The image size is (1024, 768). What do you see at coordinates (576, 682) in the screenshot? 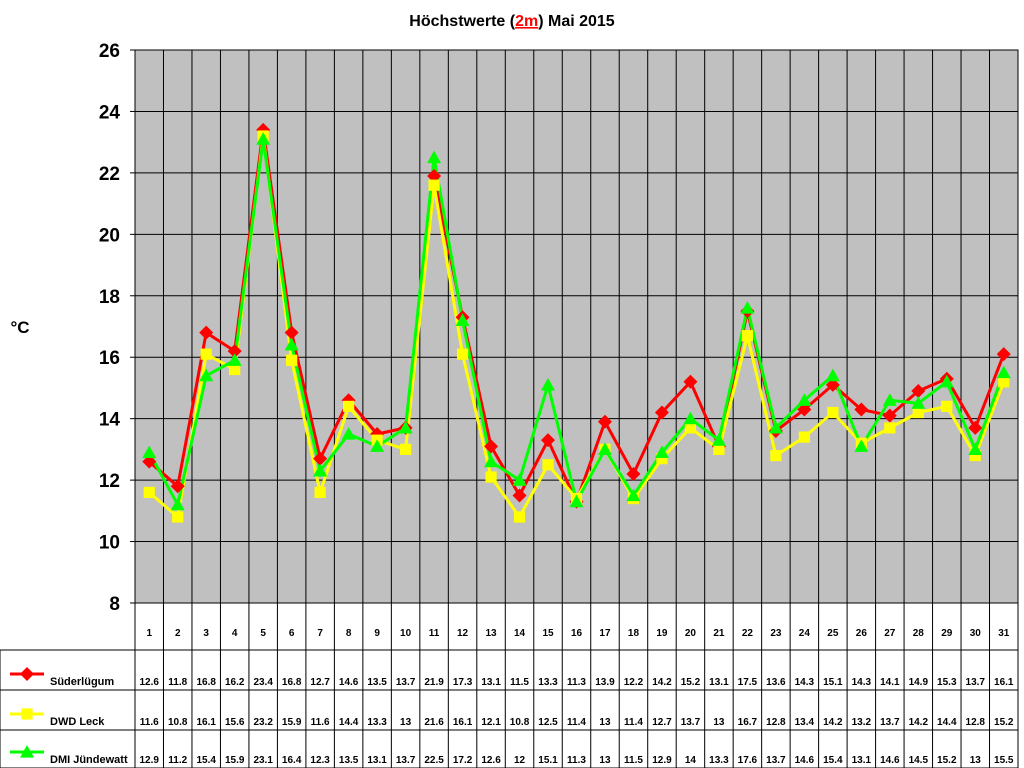
I see `table-value: 11.3` at bounding box center [576, 682].